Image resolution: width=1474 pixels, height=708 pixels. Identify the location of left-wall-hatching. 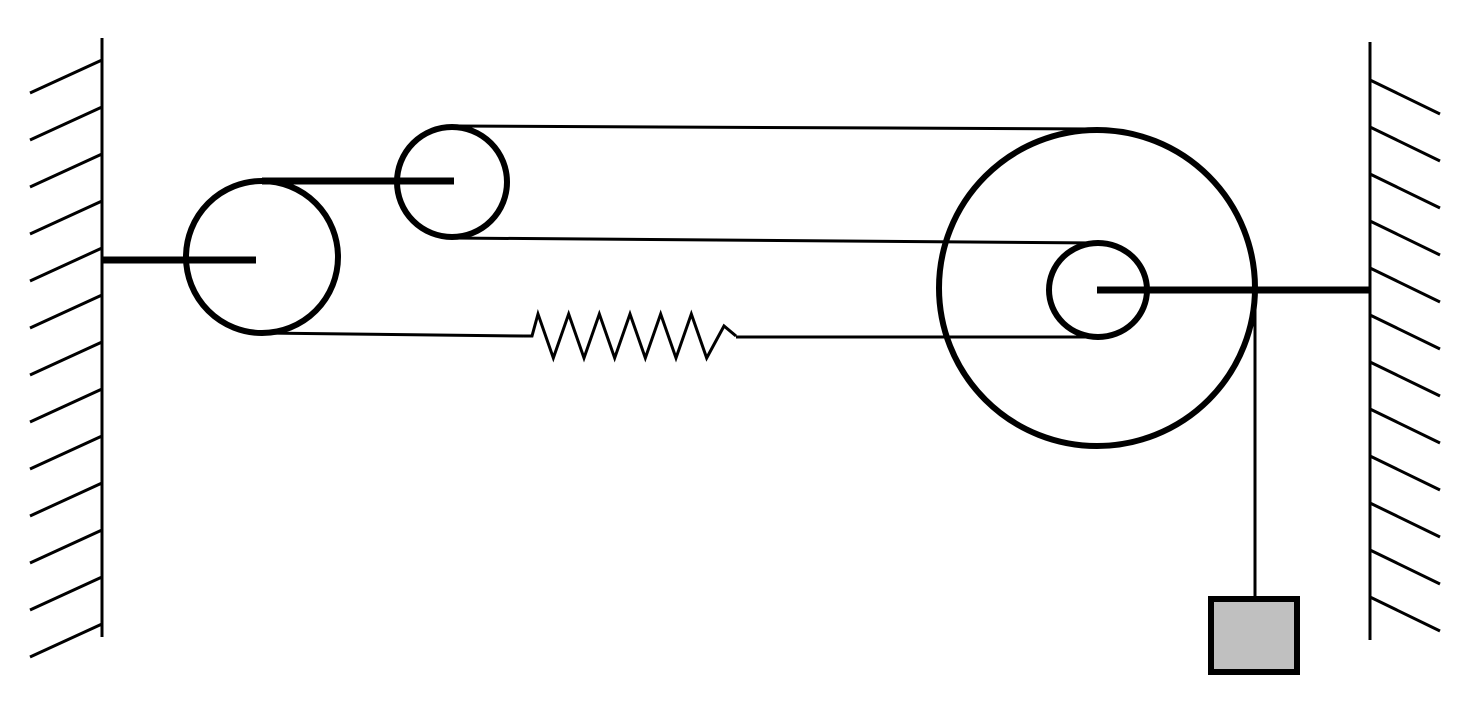
(66, 358).